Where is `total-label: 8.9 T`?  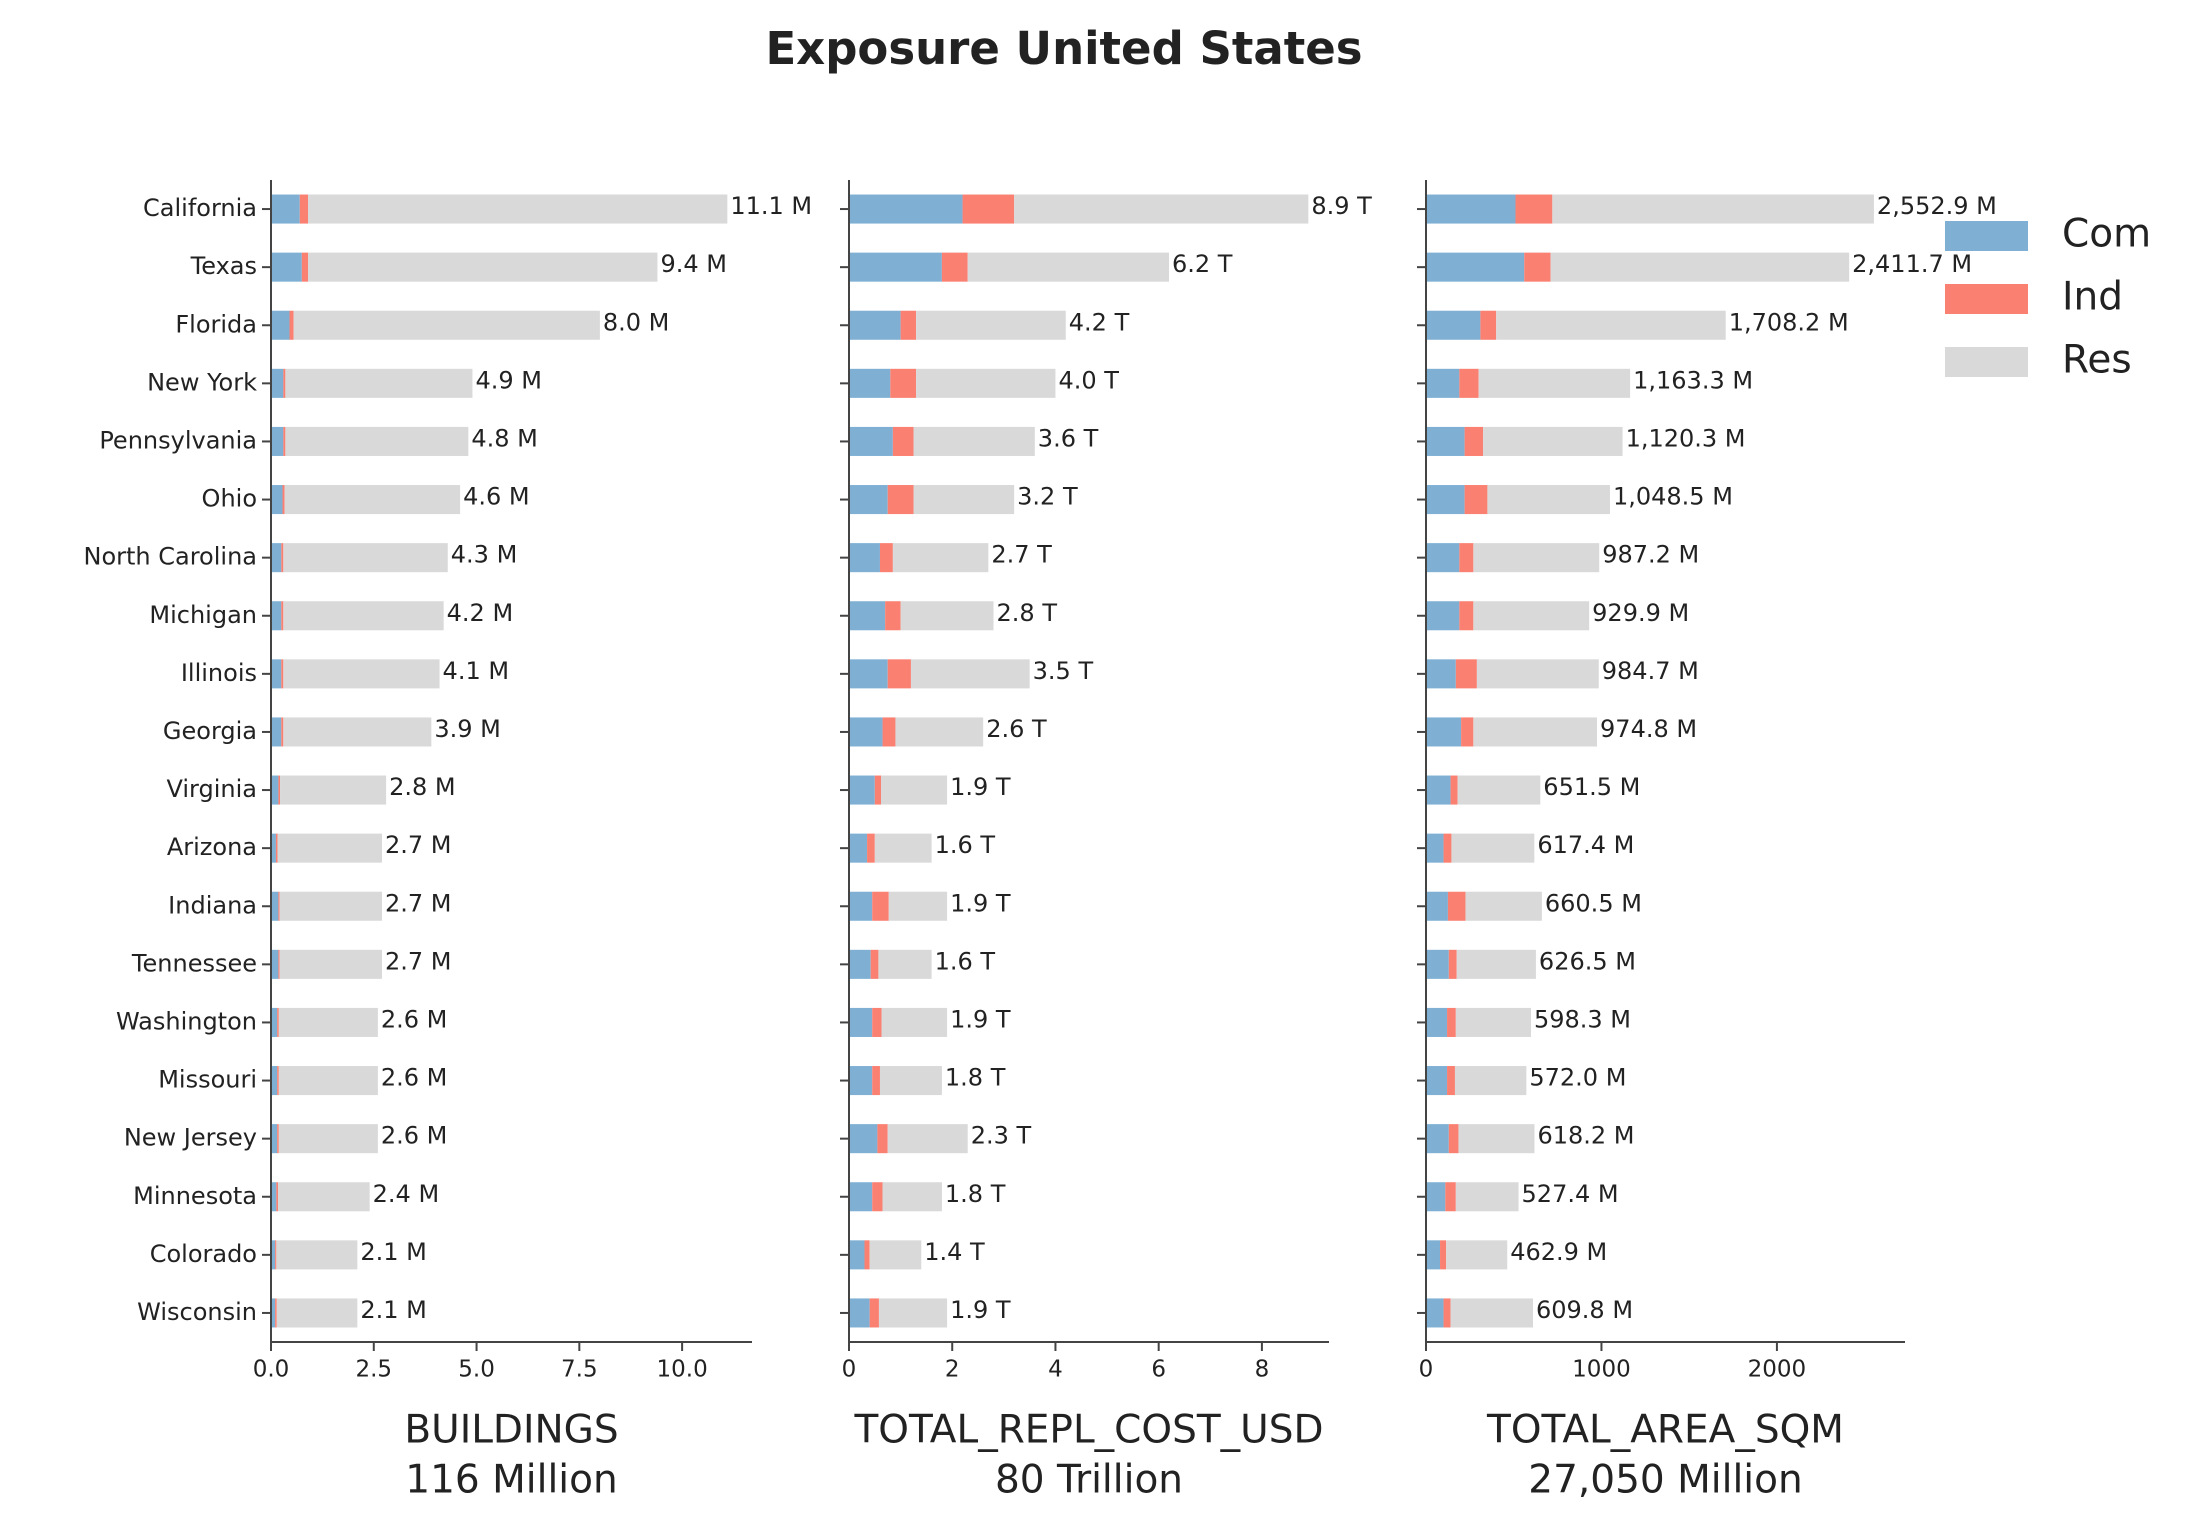
total-label: 8.9 T is located at coordinates (1341, 206).